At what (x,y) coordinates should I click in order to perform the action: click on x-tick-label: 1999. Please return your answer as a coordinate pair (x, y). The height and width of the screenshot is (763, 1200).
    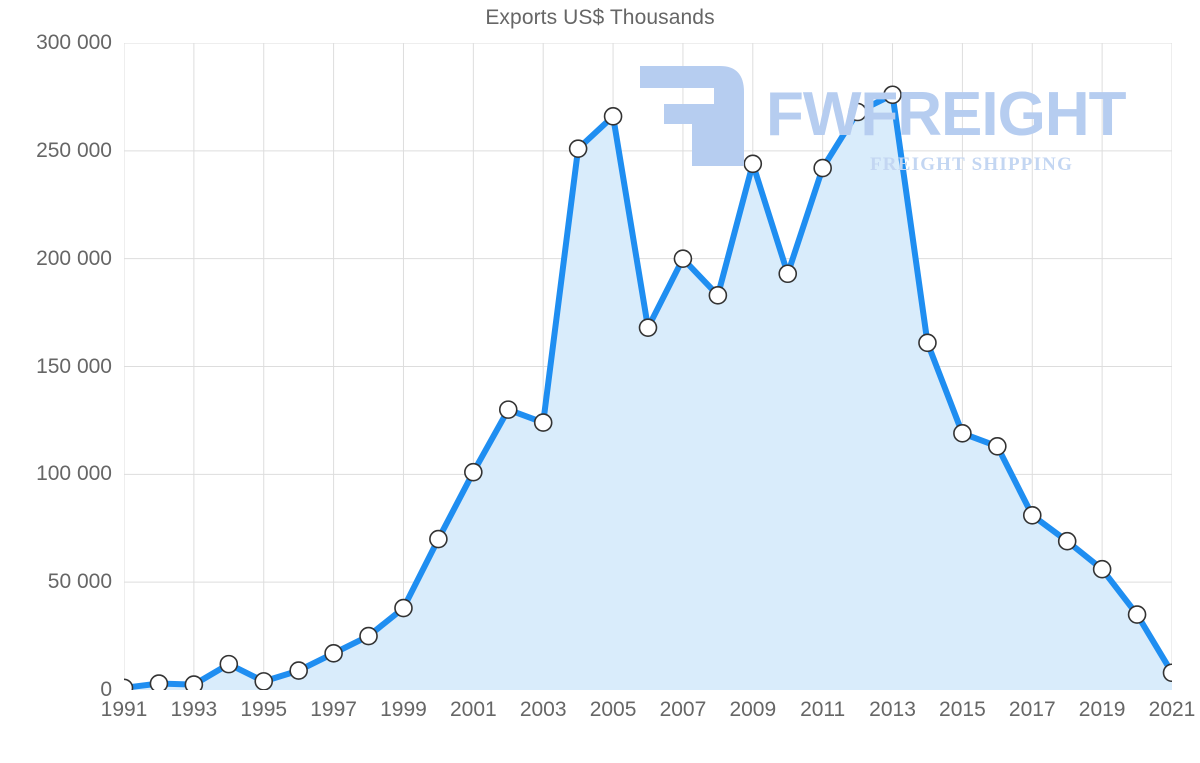
    Looking at the image, I should click on (403, 709).